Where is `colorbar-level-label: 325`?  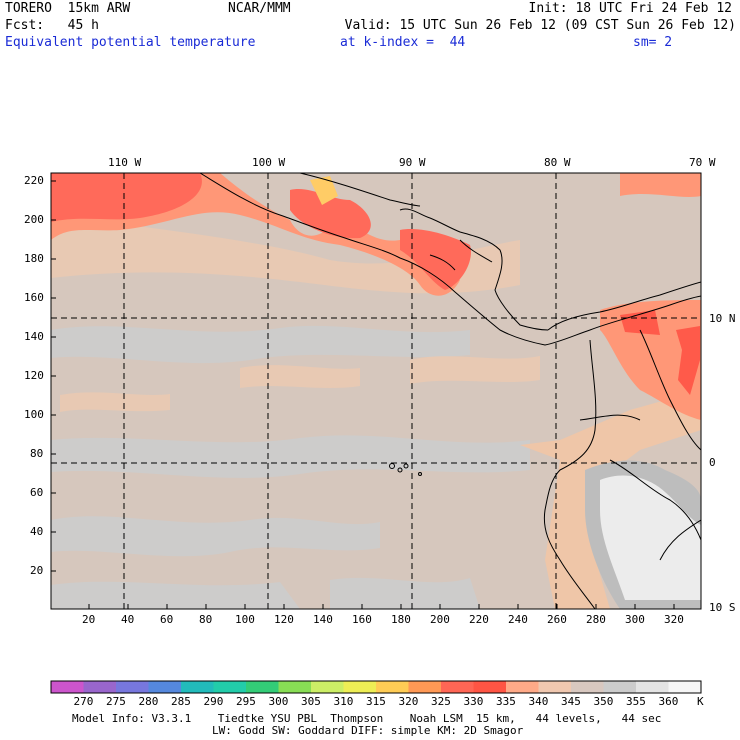 colorbar-level-label: 325 is located at coordinates (441, 701).